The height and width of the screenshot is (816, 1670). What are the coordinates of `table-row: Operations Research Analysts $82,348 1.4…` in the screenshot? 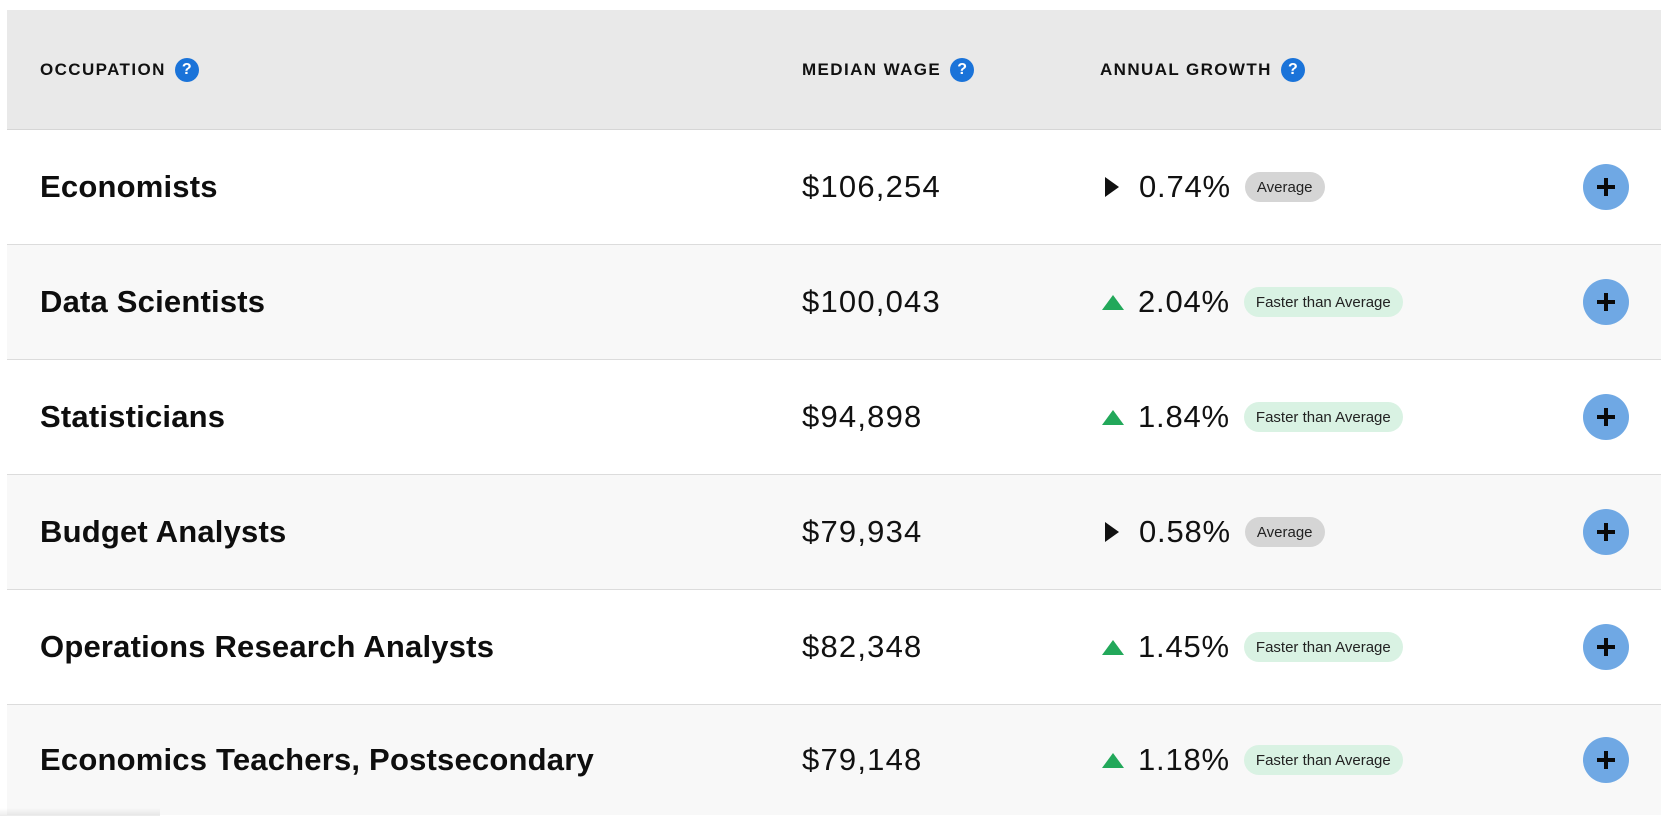 It's located at (834, 647).